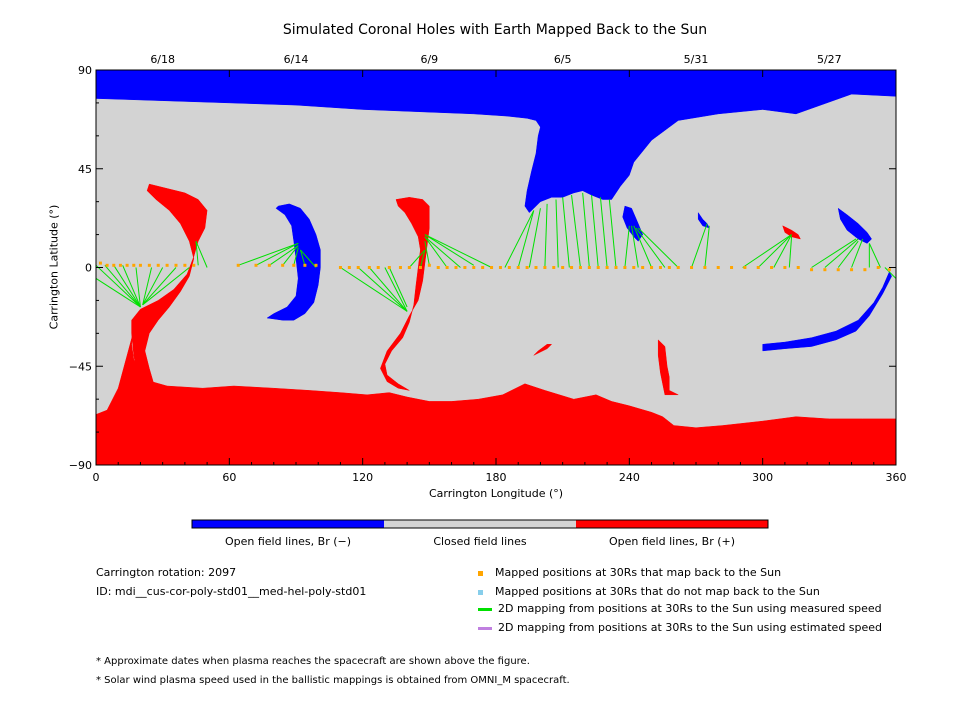 Image resolution: width=960 pixels, height=720 pixels. What do you see at coordinates (629, 477) in the screenshot?
I see `x-tick-label-240: 240` at bounding box center [629, 477].